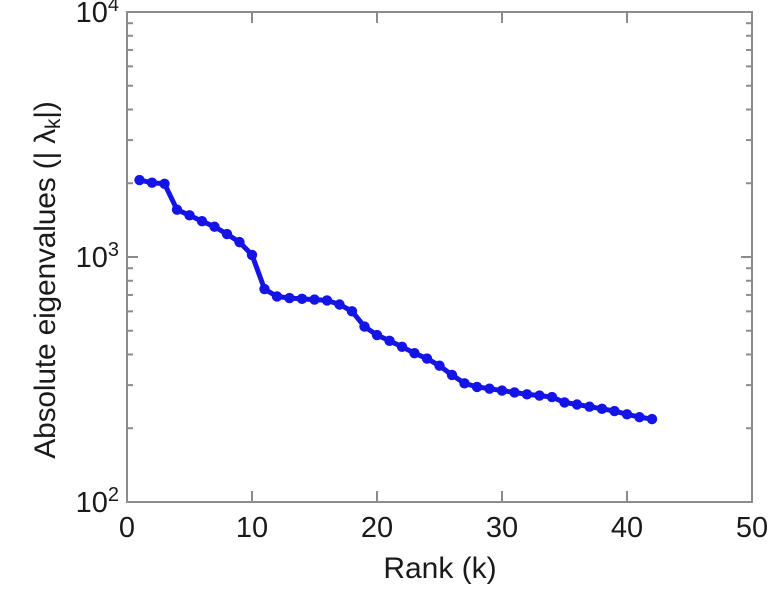 This screenshot has height=600, width=772. Describe the element at coordinates (252, 528) in the screenshot. I see `x-tick-label: 10` at that location.